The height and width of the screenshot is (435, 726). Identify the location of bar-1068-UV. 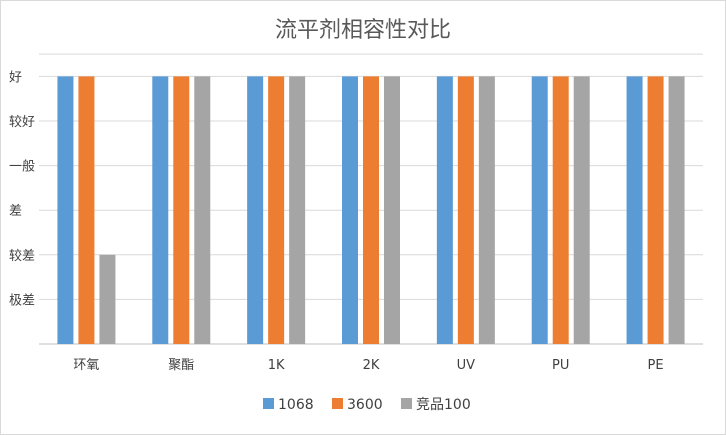
(444, 210).